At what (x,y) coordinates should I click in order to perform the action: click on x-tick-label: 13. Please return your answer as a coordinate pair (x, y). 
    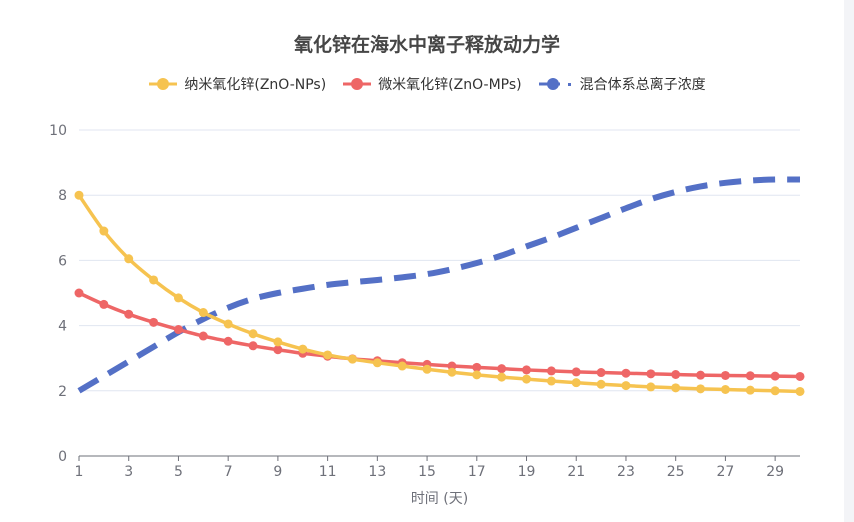
    Looking at the image, I should click on (377, 472).